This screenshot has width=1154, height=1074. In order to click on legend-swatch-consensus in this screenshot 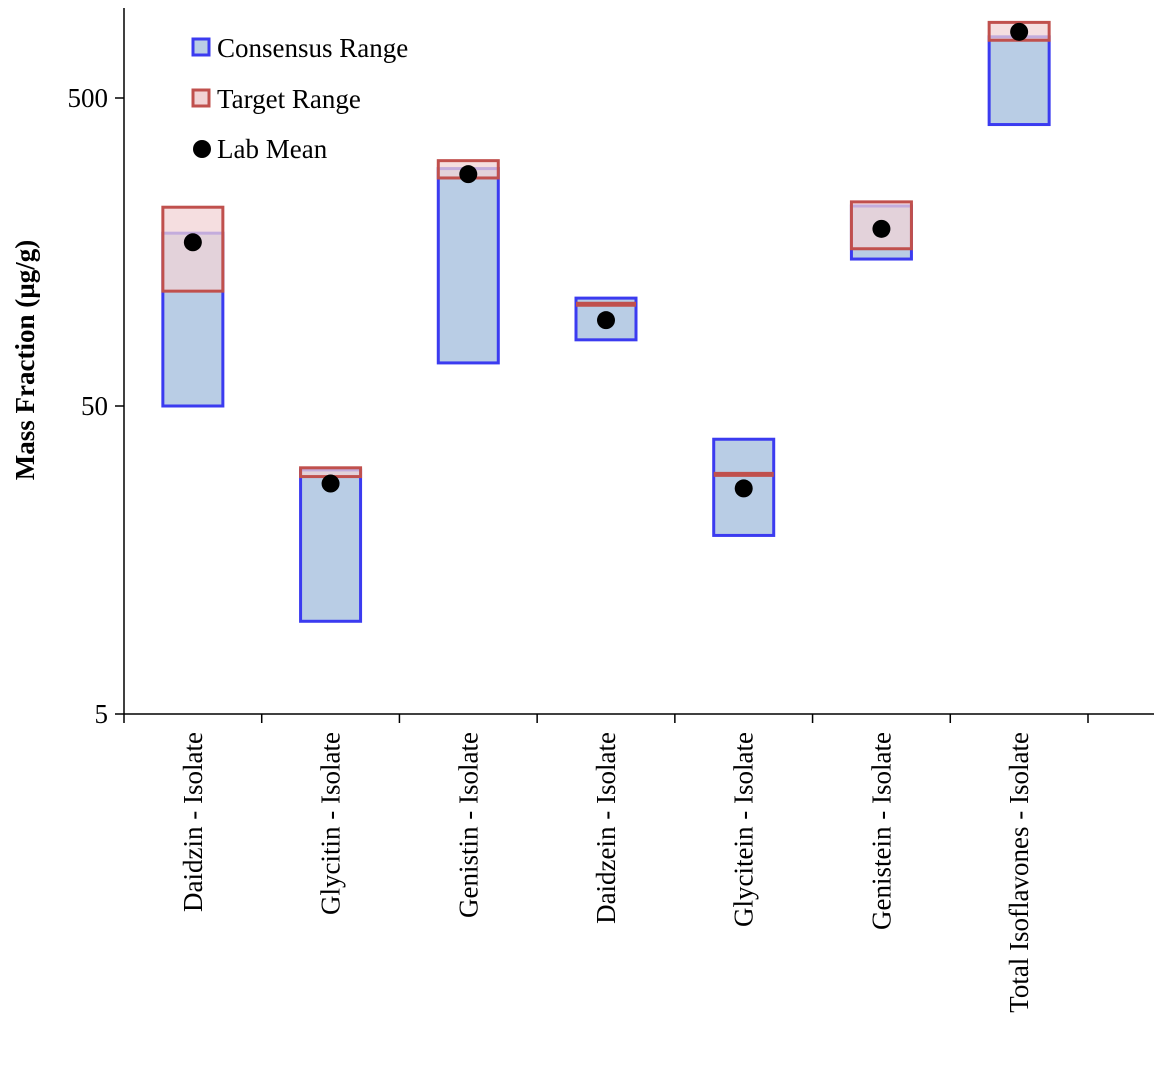, I will do `click(201, 47)`.